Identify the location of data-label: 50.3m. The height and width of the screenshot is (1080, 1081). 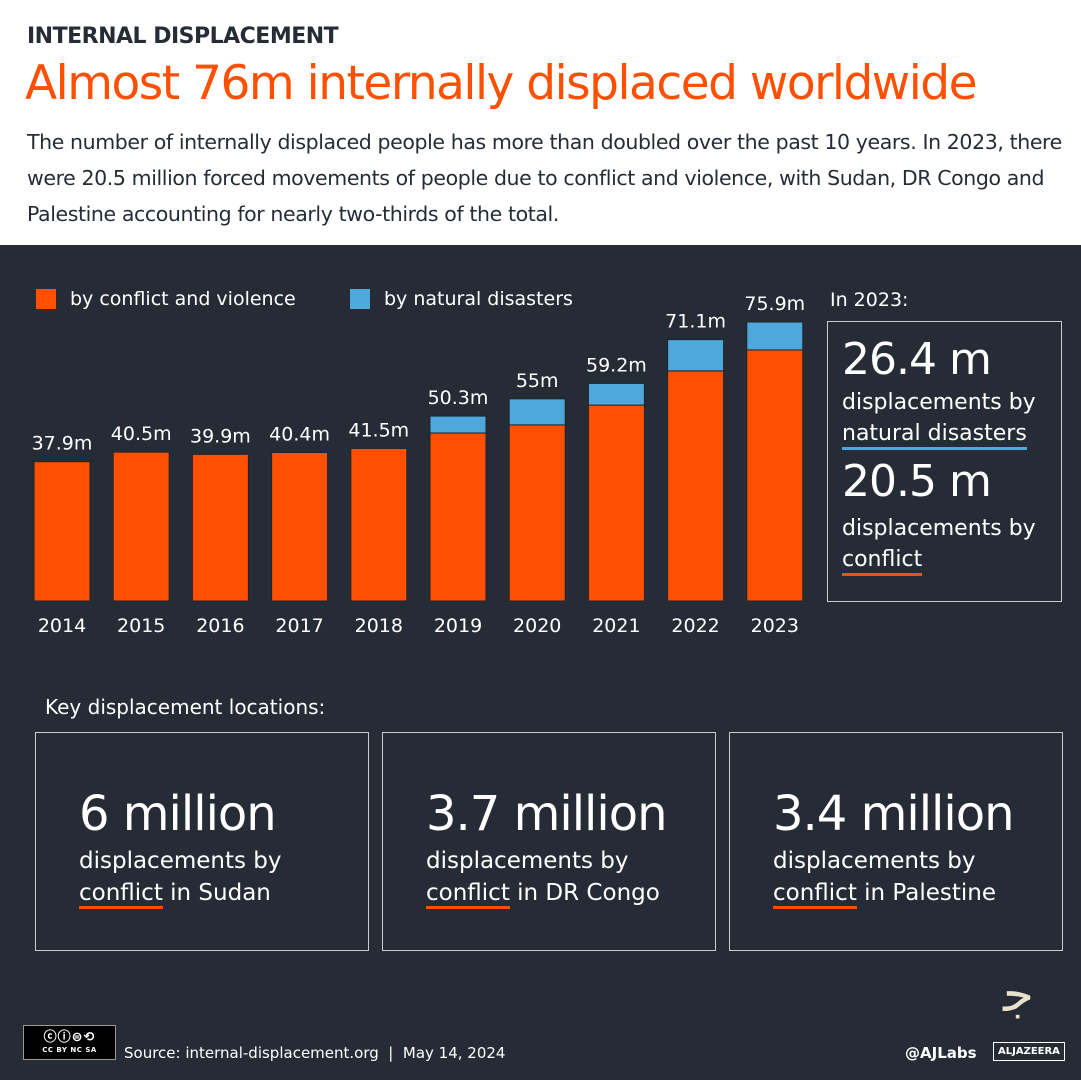
(458, 398).